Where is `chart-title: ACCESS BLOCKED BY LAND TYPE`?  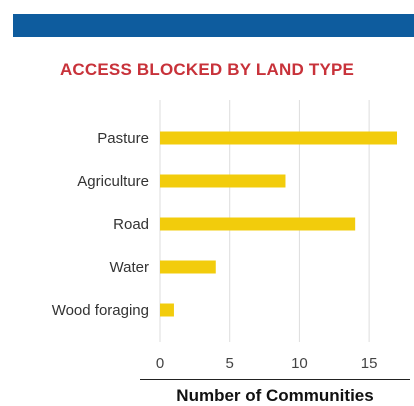 chart-title: ACCESS BLOCKED BY LAND TYPE is located at coordinates (207, 69).